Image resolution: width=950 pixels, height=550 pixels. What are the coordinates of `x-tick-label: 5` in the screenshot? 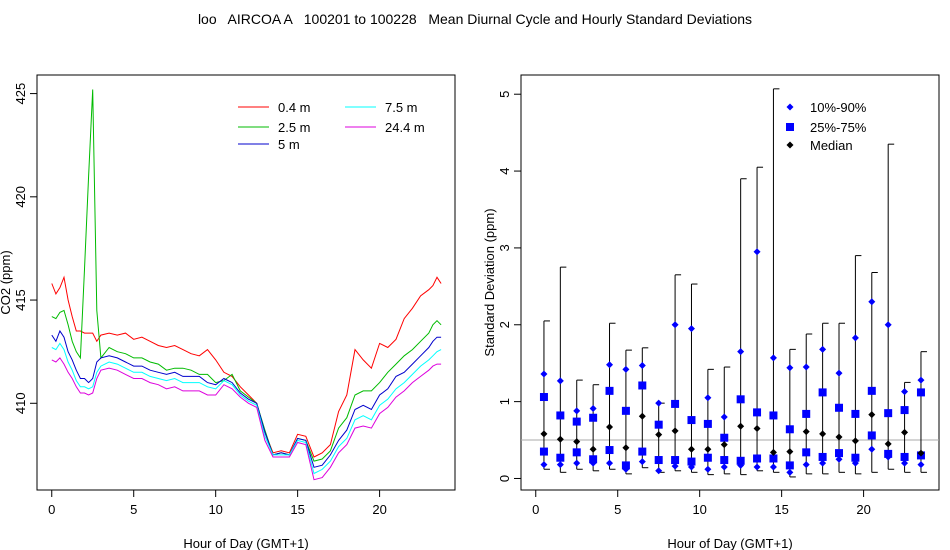 It's located at (133, 509).